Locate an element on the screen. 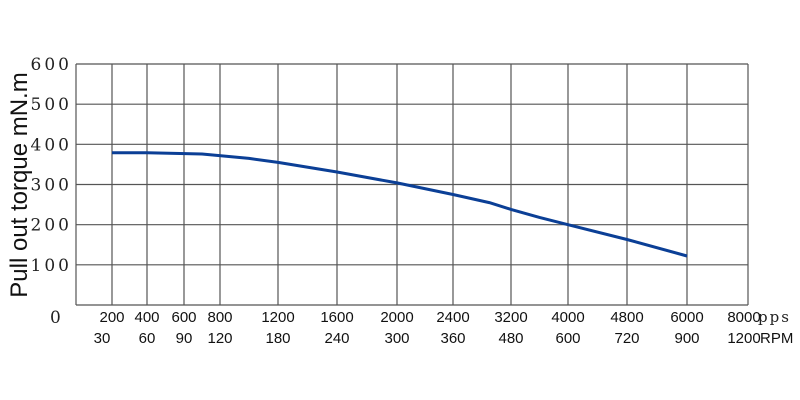  x-tick-label-pps: 1600 is located at coordinates (336, 317).